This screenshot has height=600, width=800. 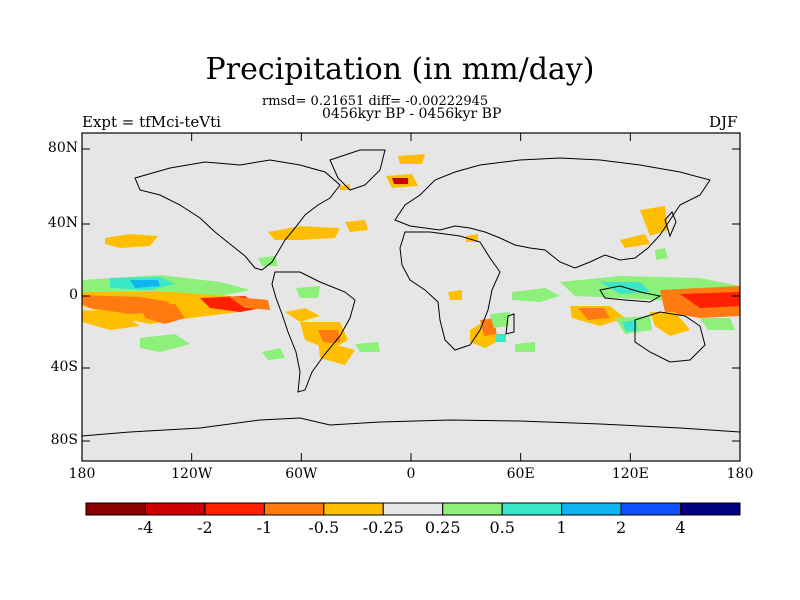 I want to click on y-tick-label: 80N, so click(x=62, y=148).